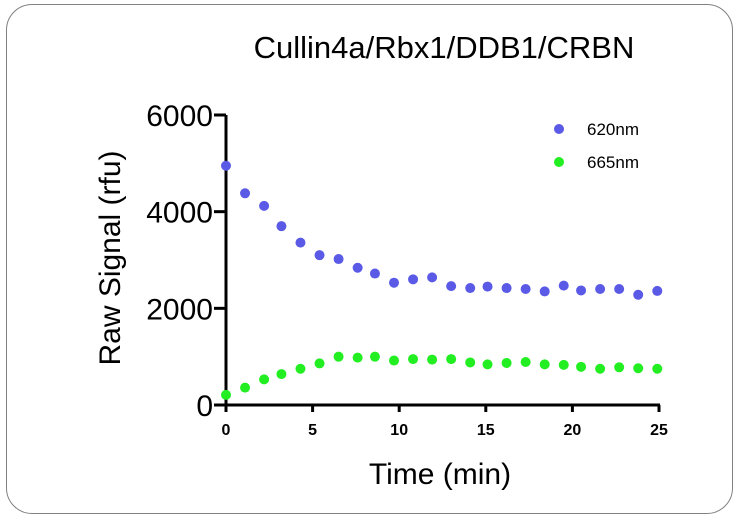 The width and height of the screenshot is (741, 514). Describe the element at coordinates (179, 213) in the screenshot. I see `y-tick-label: 4000` at that location.